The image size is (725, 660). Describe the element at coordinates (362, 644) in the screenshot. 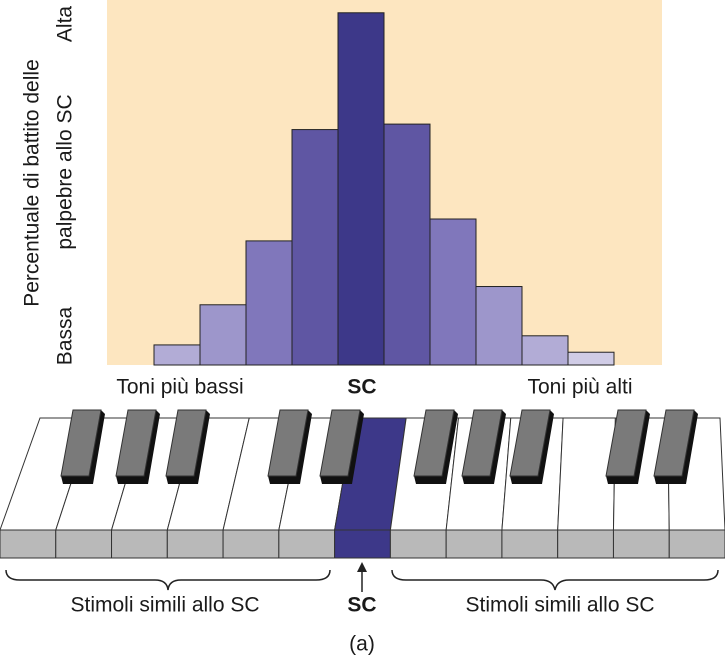

I see `caption: (a)` at that location.